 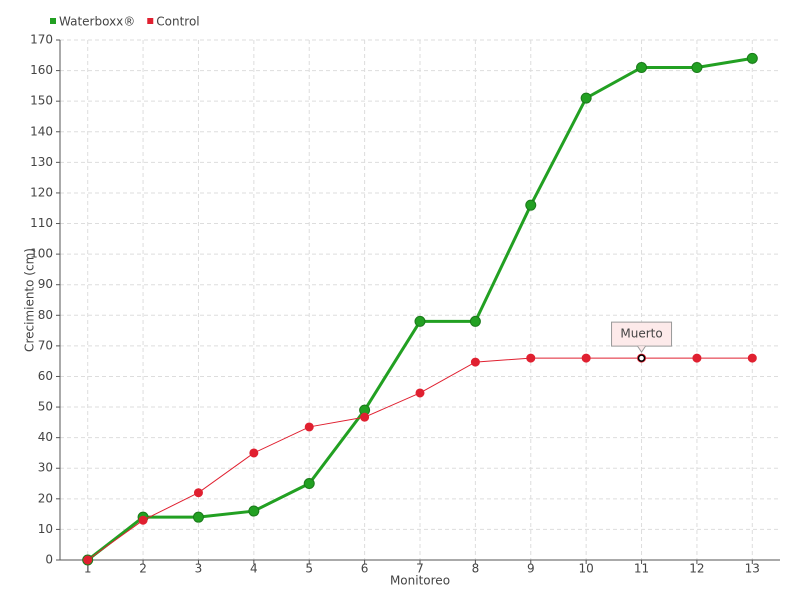 What do you see at coordinates (586, 569) in the screenshot?
I see `x-tick-label: 10` at bounding box center [586, 569].